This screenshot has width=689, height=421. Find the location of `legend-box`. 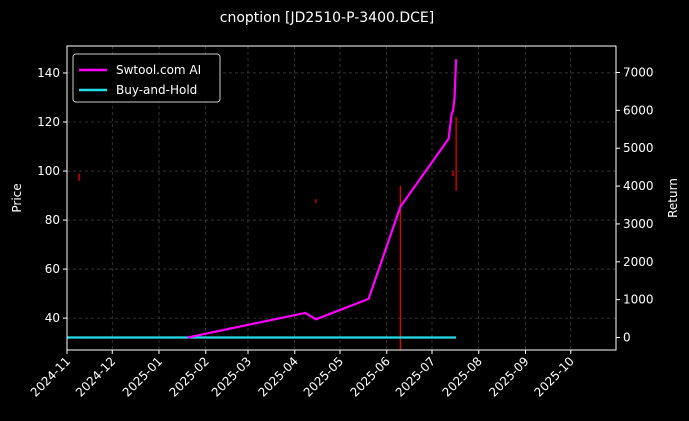

legend-box is located at coordinates (146, 78).